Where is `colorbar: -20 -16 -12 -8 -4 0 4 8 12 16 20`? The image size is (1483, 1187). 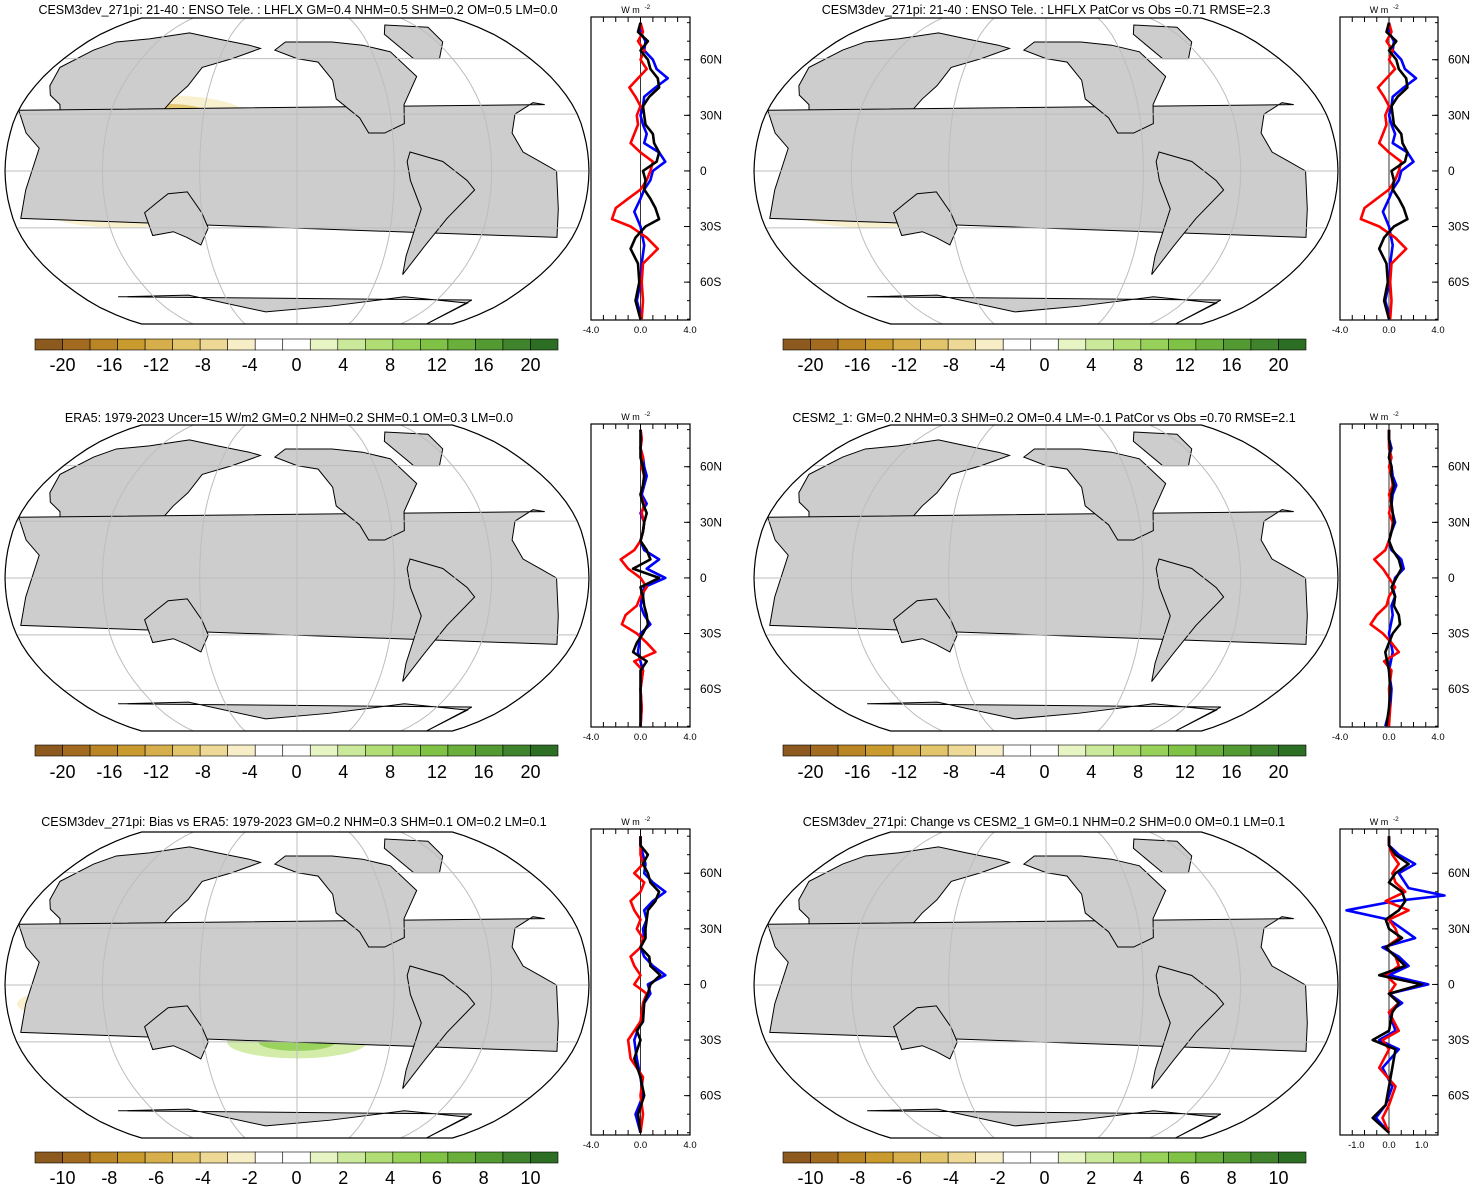
colorbar: -20 -16 -12 -8 -4 0 4 8 12 16 20 is located at coordinates (296, 763).